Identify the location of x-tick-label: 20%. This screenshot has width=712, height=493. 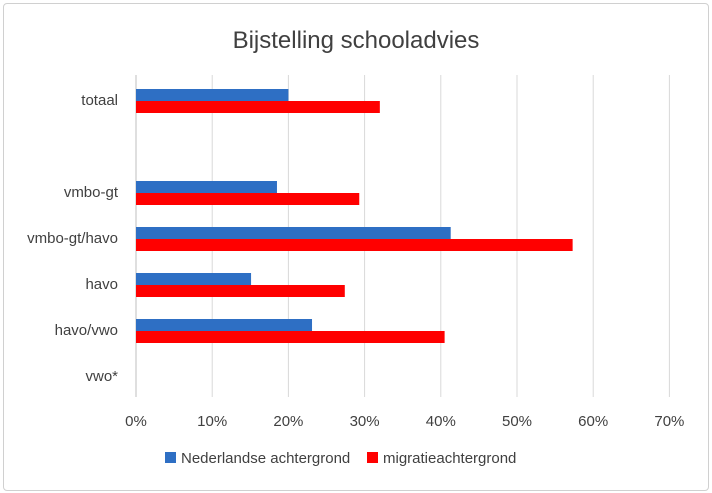
(288, 421).